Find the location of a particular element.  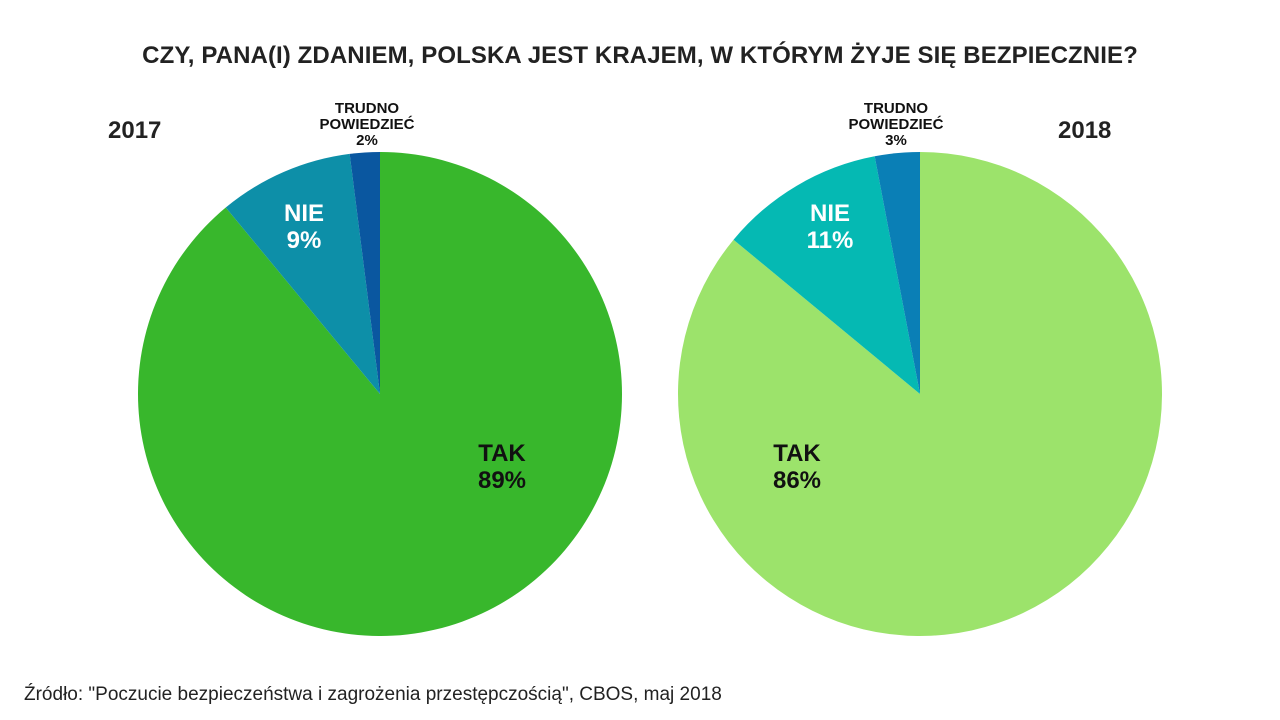

nie-label-2018: NIE 11% is located at coordinates (830, 227).